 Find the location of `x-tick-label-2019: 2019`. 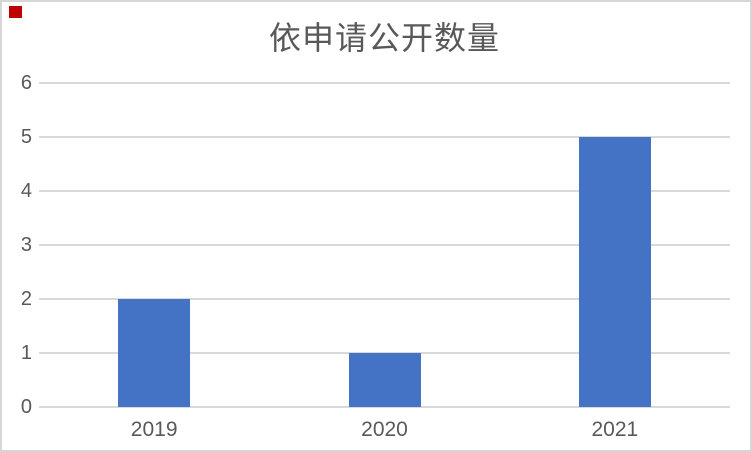

x-tick-label-2019: 2019 is located at coordinates (154, 429).